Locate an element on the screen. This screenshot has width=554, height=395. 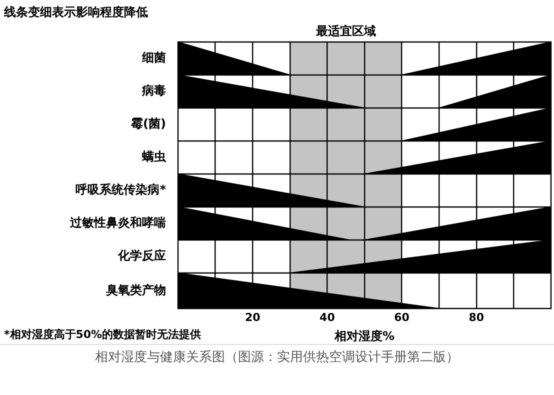
y-axis-title: 臭氧类产物 is located at coordinates (135, 289).